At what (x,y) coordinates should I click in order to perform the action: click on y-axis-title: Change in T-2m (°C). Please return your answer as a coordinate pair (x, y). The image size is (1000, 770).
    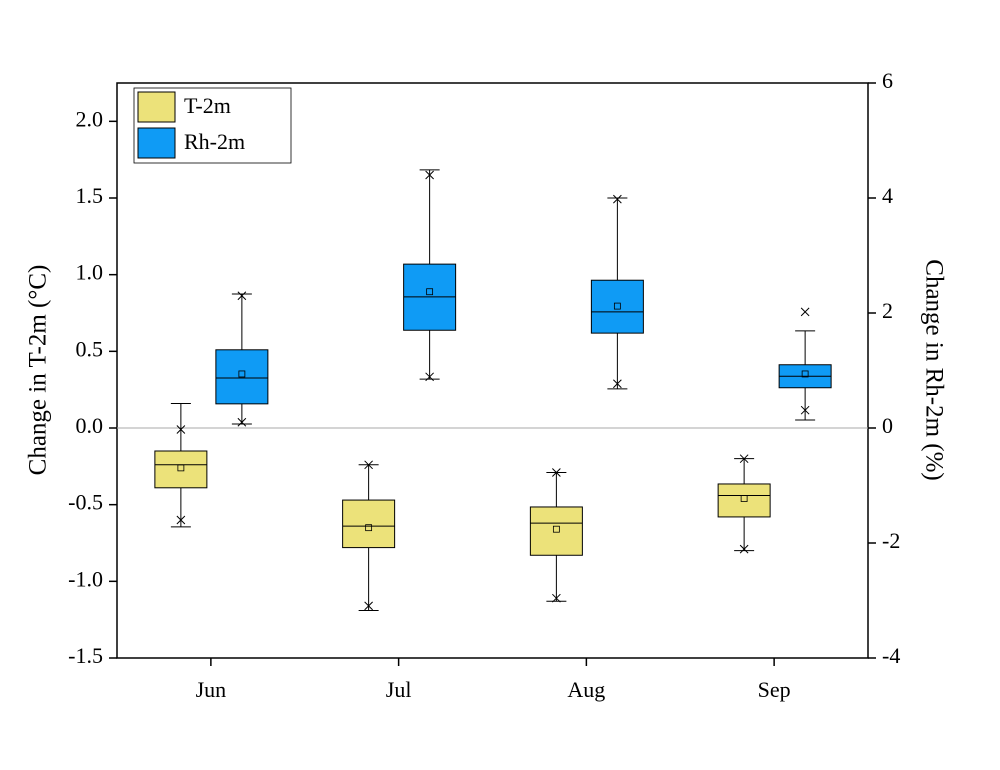
    Looking at the image, I should click on (38, 370).